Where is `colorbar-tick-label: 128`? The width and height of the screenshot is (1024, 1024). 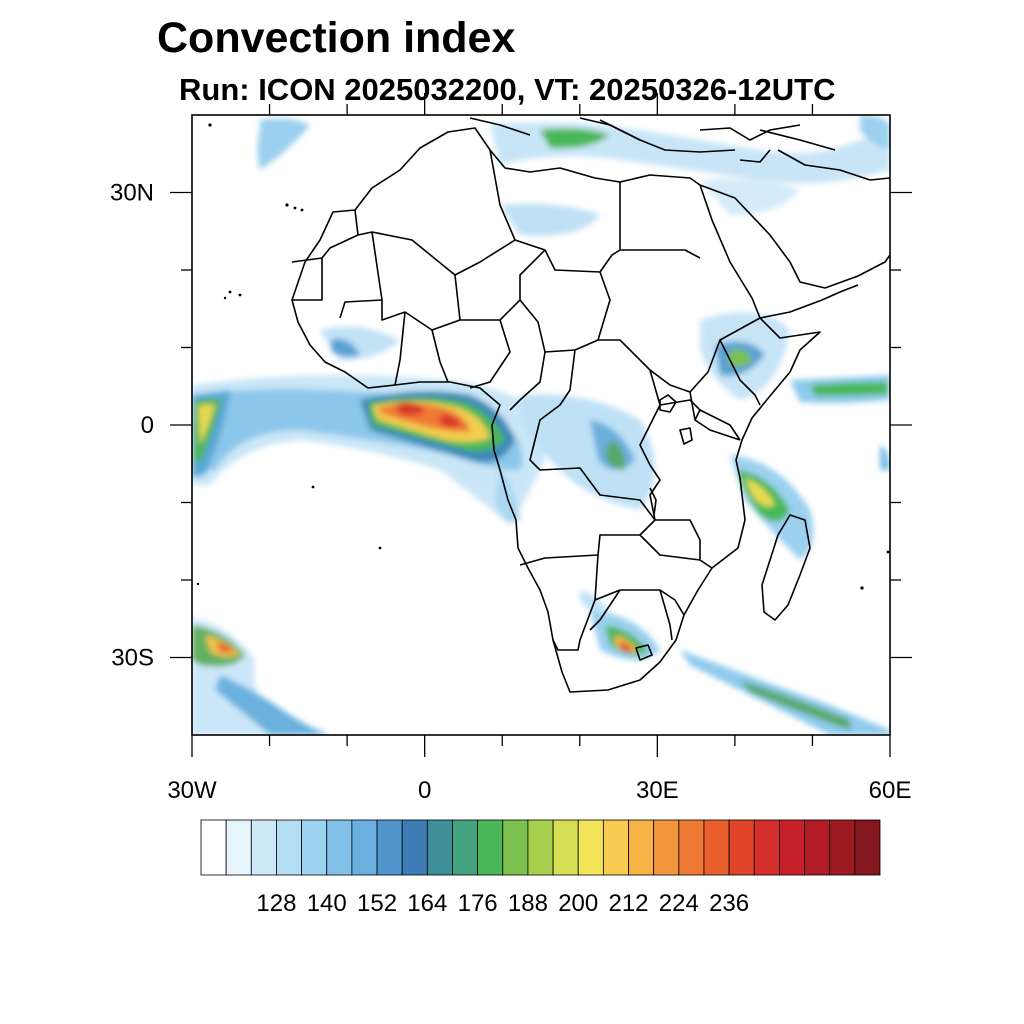
colorbar-tick-label: 128 is located at coordinates (276, 903).